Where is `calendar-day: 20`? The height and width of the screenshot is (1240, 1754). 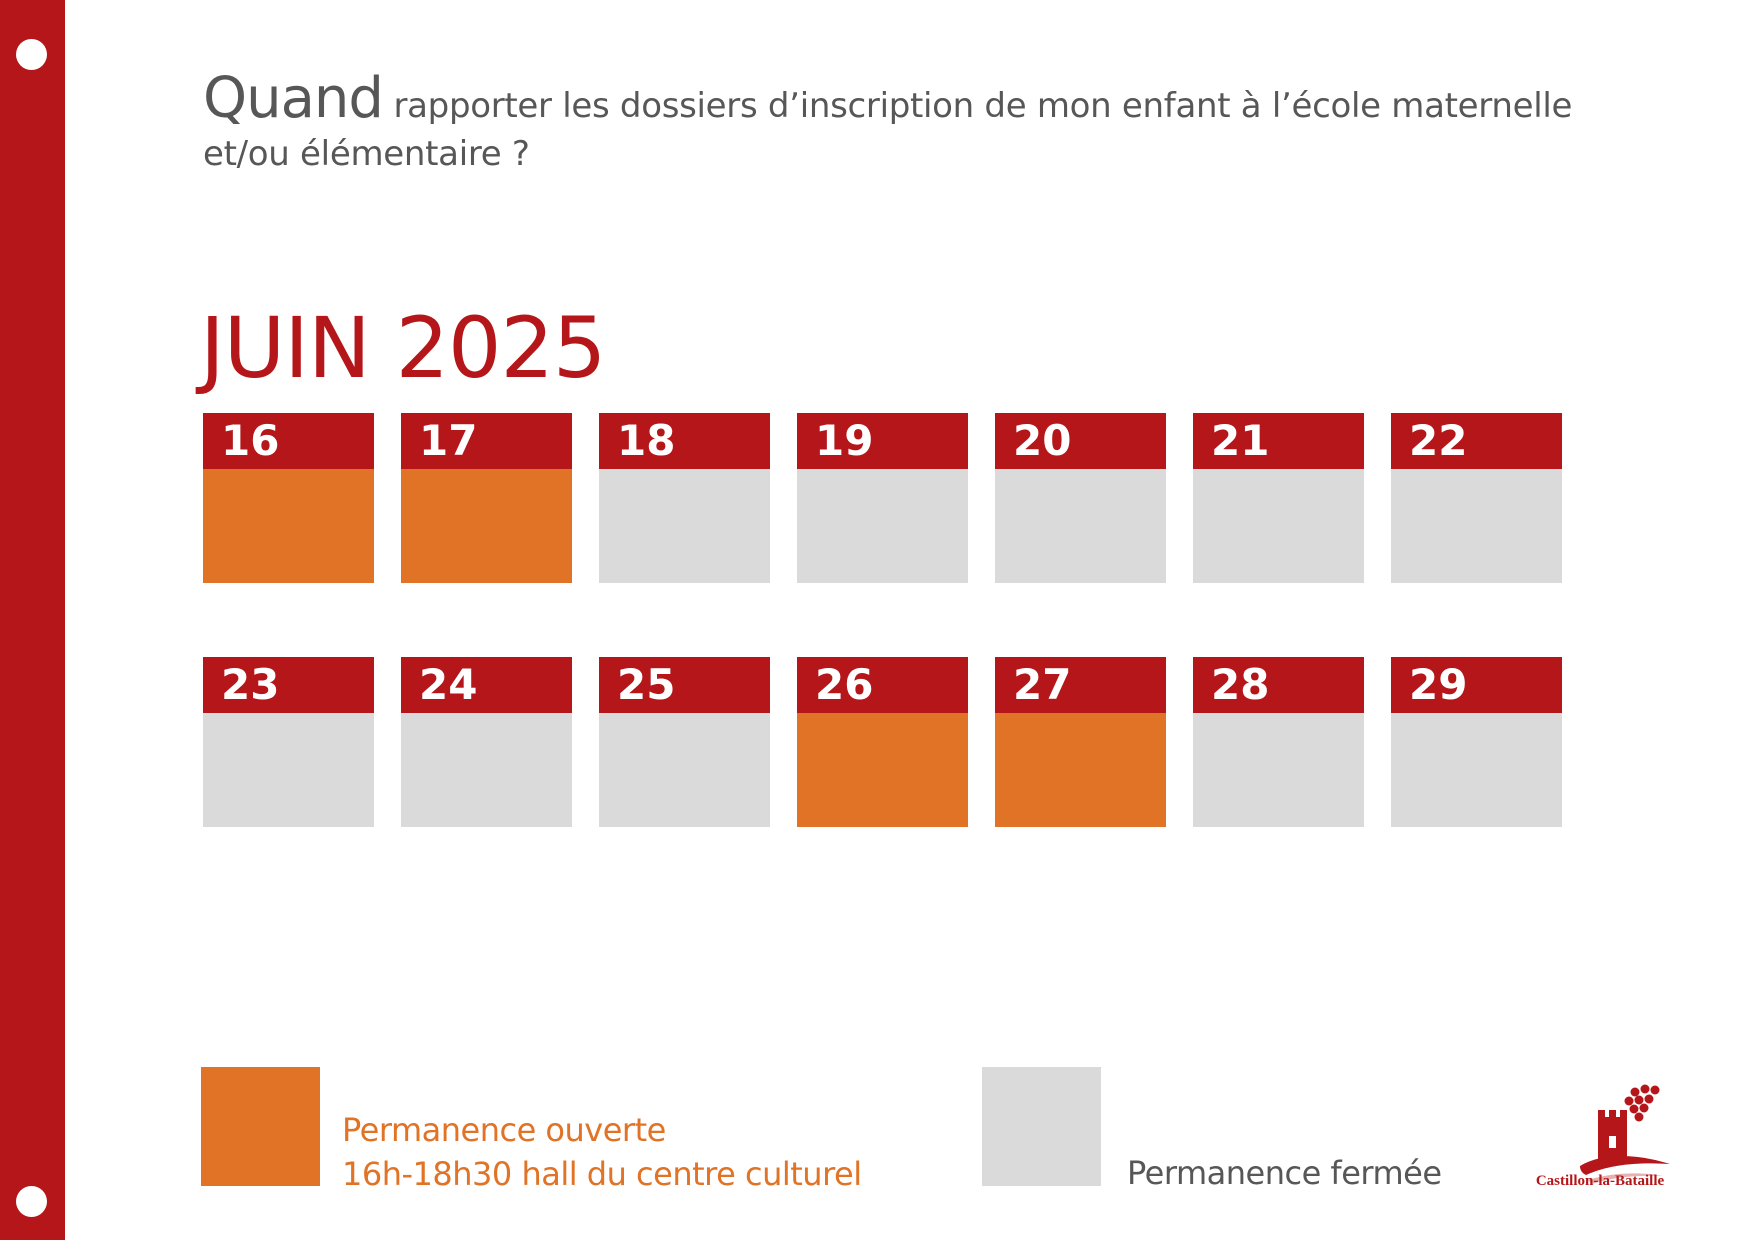 calendar-day: 20 is located at coordinates (1080, 498).